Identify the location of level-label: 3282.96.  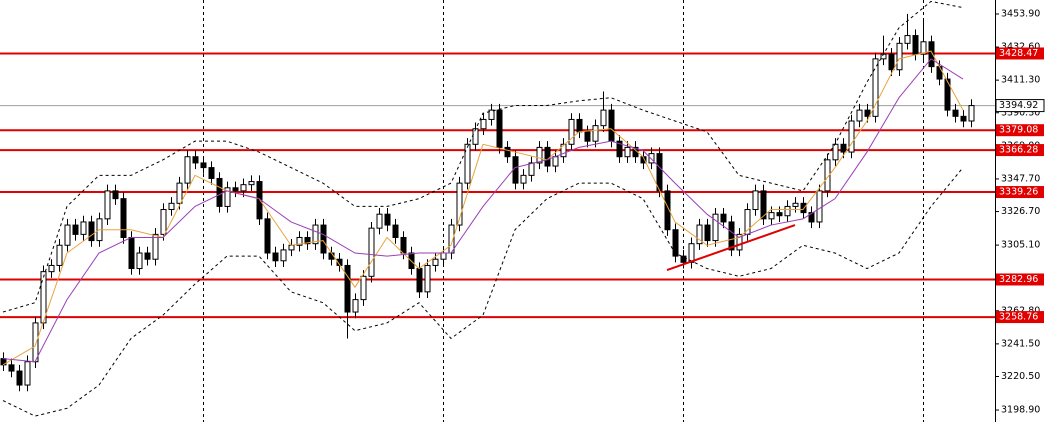
(1018, 279).